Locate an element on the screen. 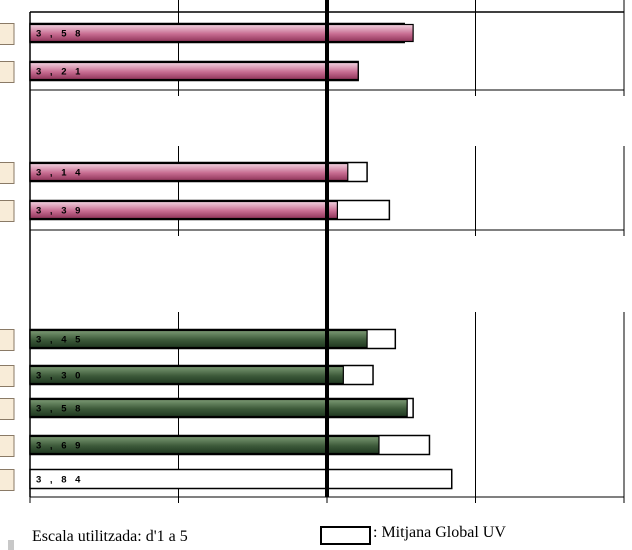 The image size is (632, 550). global-mean-bar is located at coordinates (241, 479).